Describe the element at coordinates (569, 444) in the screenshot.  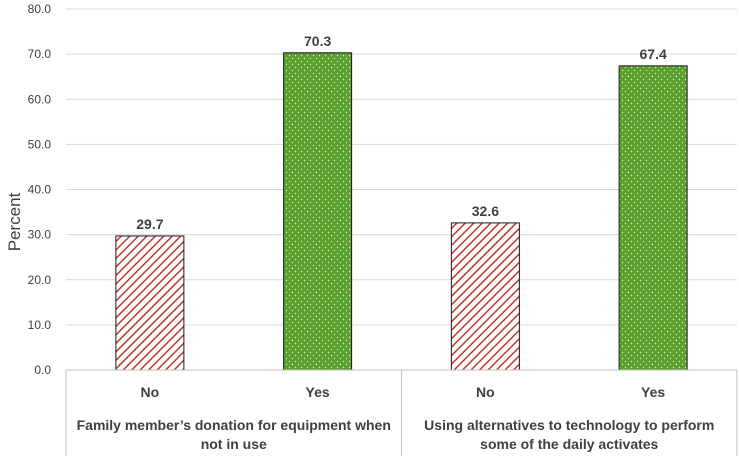
I see `x-group-label: some of the daily activates` at that location.